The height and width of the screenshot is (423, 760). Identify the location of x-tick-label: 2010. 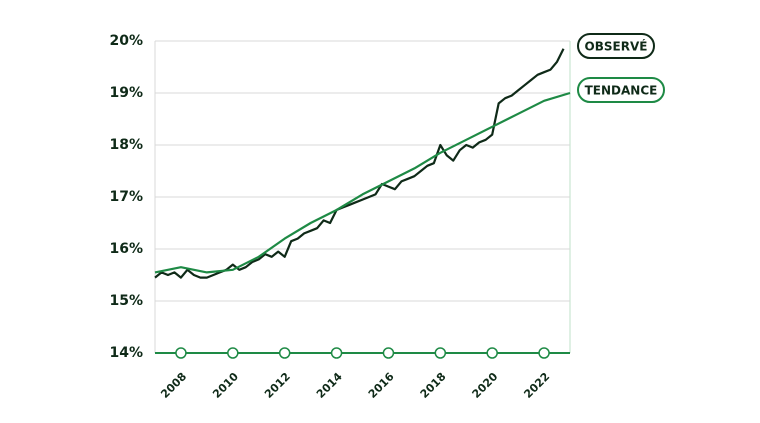
(225, 385).